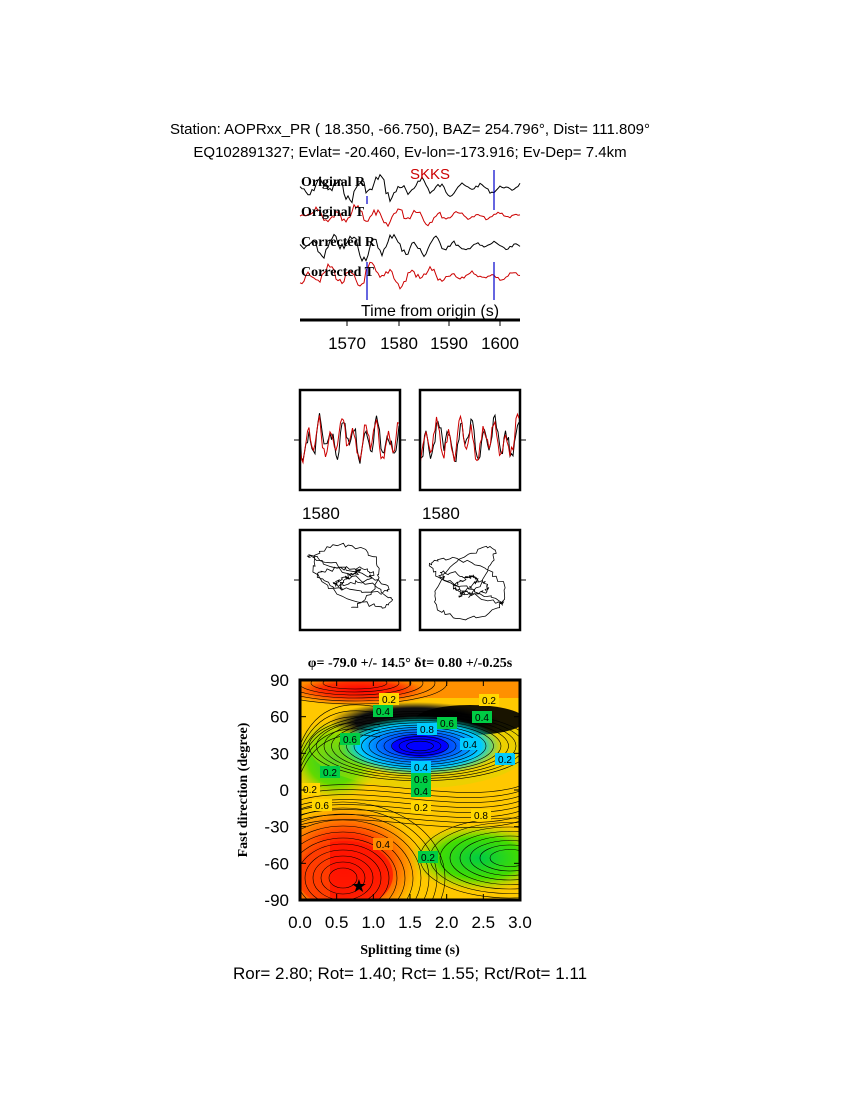 The image size is (850, 1100). I want to click on grid-search-yticks: 90 60 30 0 -30 -60 -90, so click(276, 790).